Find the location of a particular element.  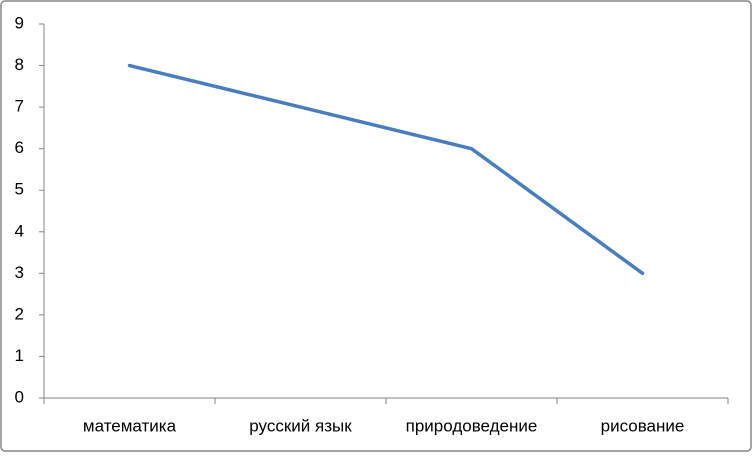

y-tick-label: 4 is located at coordinates (19, 230).